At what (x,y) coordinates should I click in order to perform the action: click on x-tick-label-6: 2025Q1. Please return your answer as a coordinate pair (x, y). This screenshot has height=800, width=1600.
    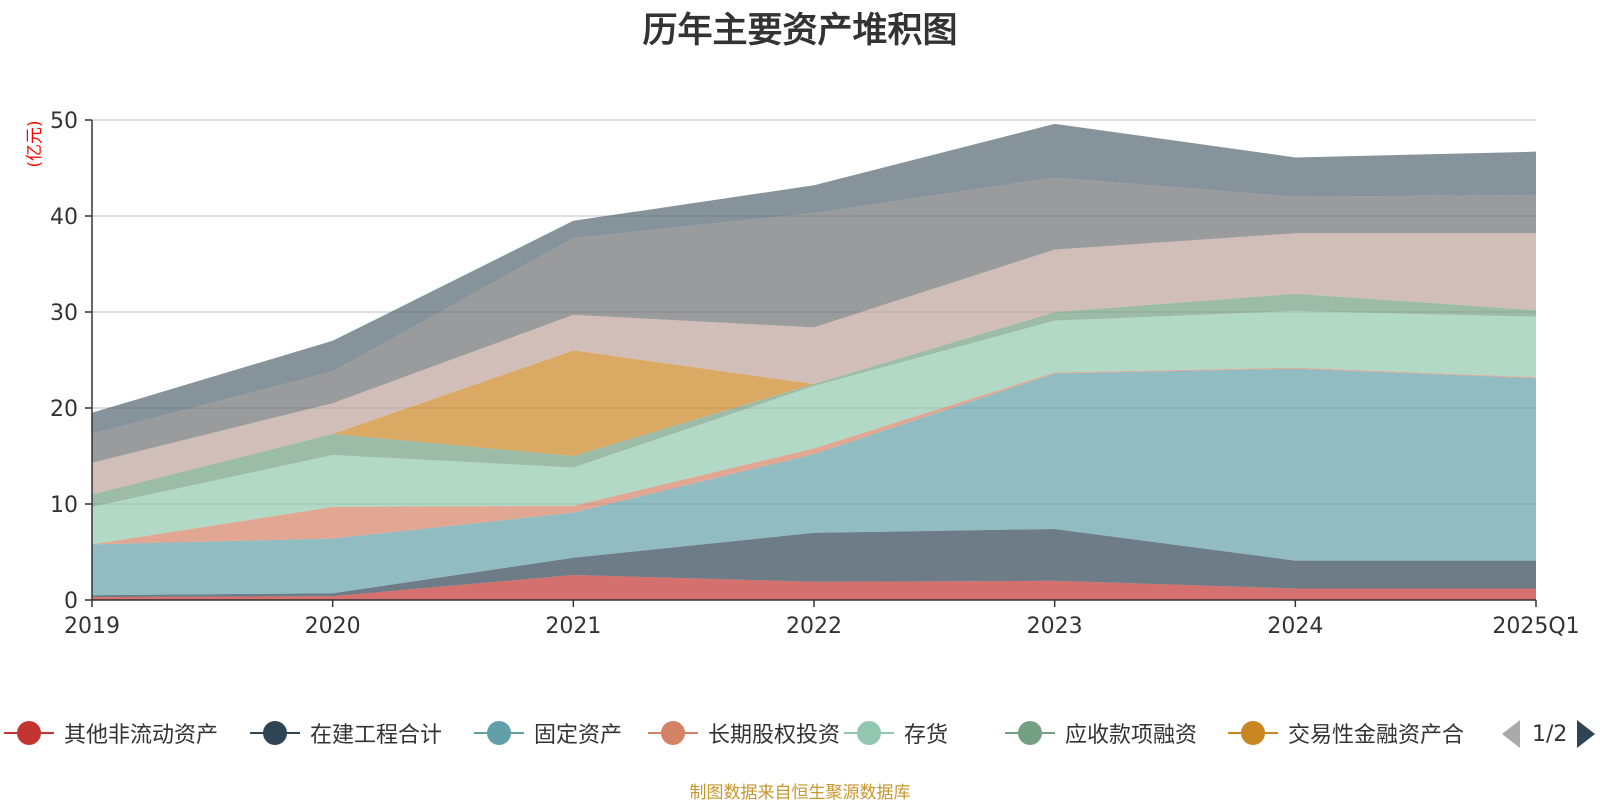
    Looking at the image, I should click on (1535, 626).